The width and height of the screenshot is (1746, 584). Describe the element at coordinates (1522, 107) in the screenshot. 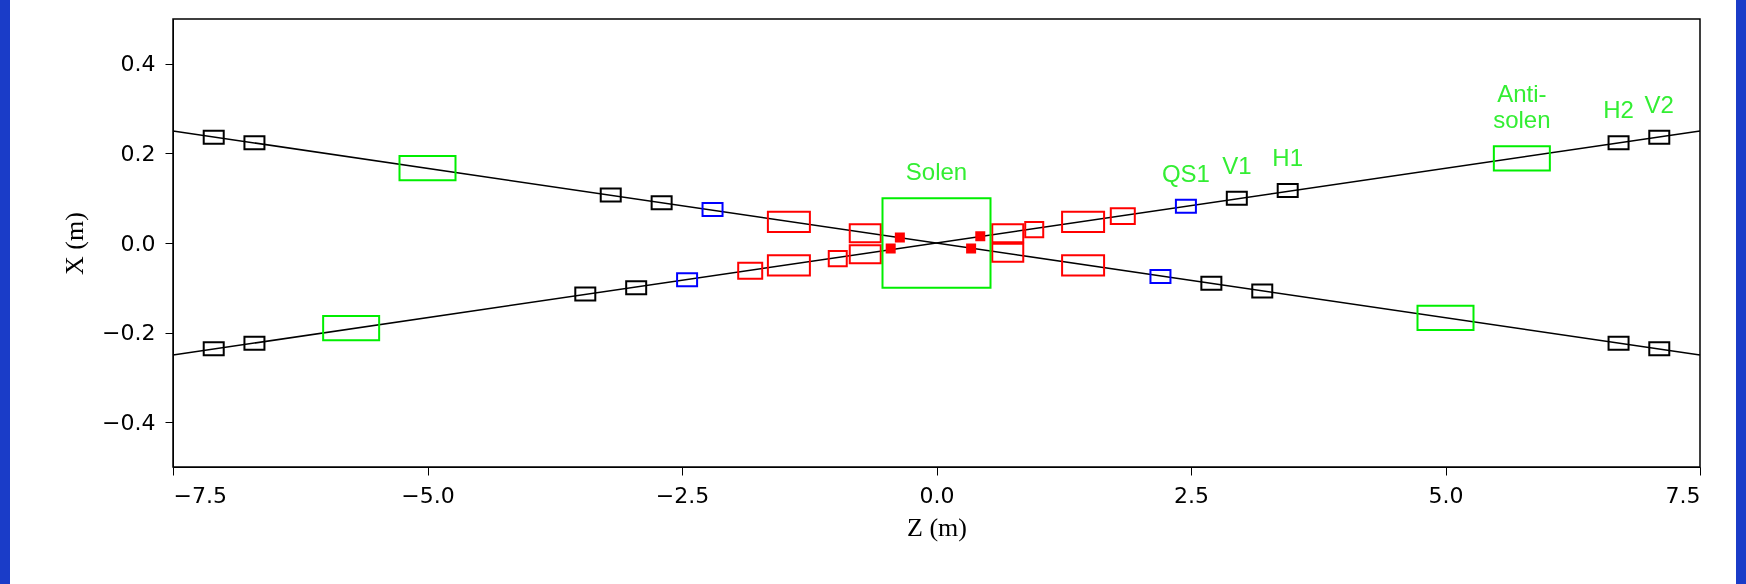

I see `annotation: Anti- solen` at that location.